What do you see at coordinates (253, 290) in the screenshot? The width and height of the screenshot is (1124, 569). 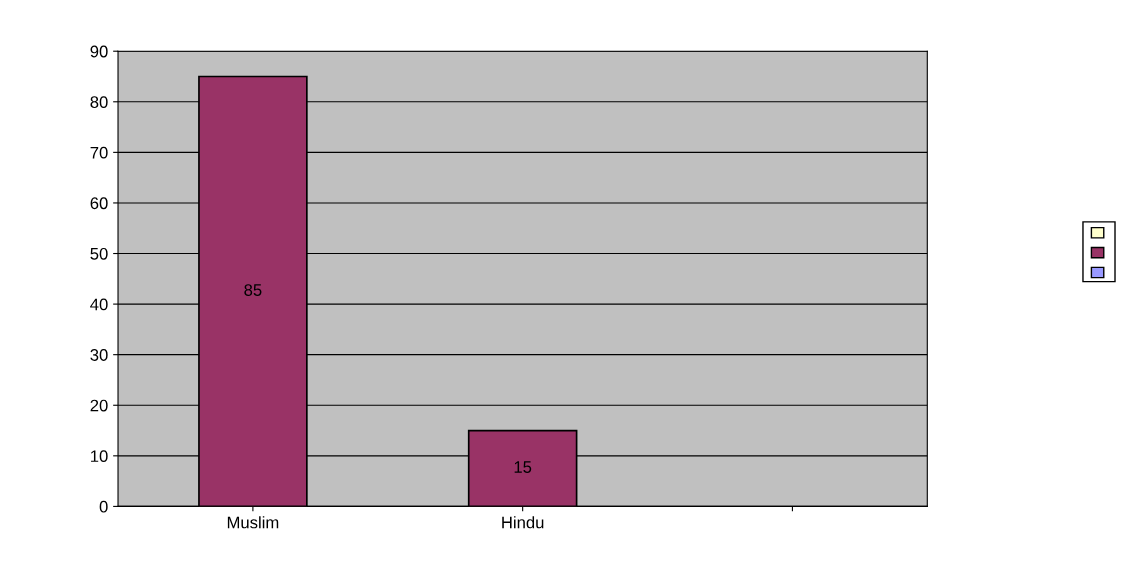 I see `data-label: 85` at bounding box center [253, 290].